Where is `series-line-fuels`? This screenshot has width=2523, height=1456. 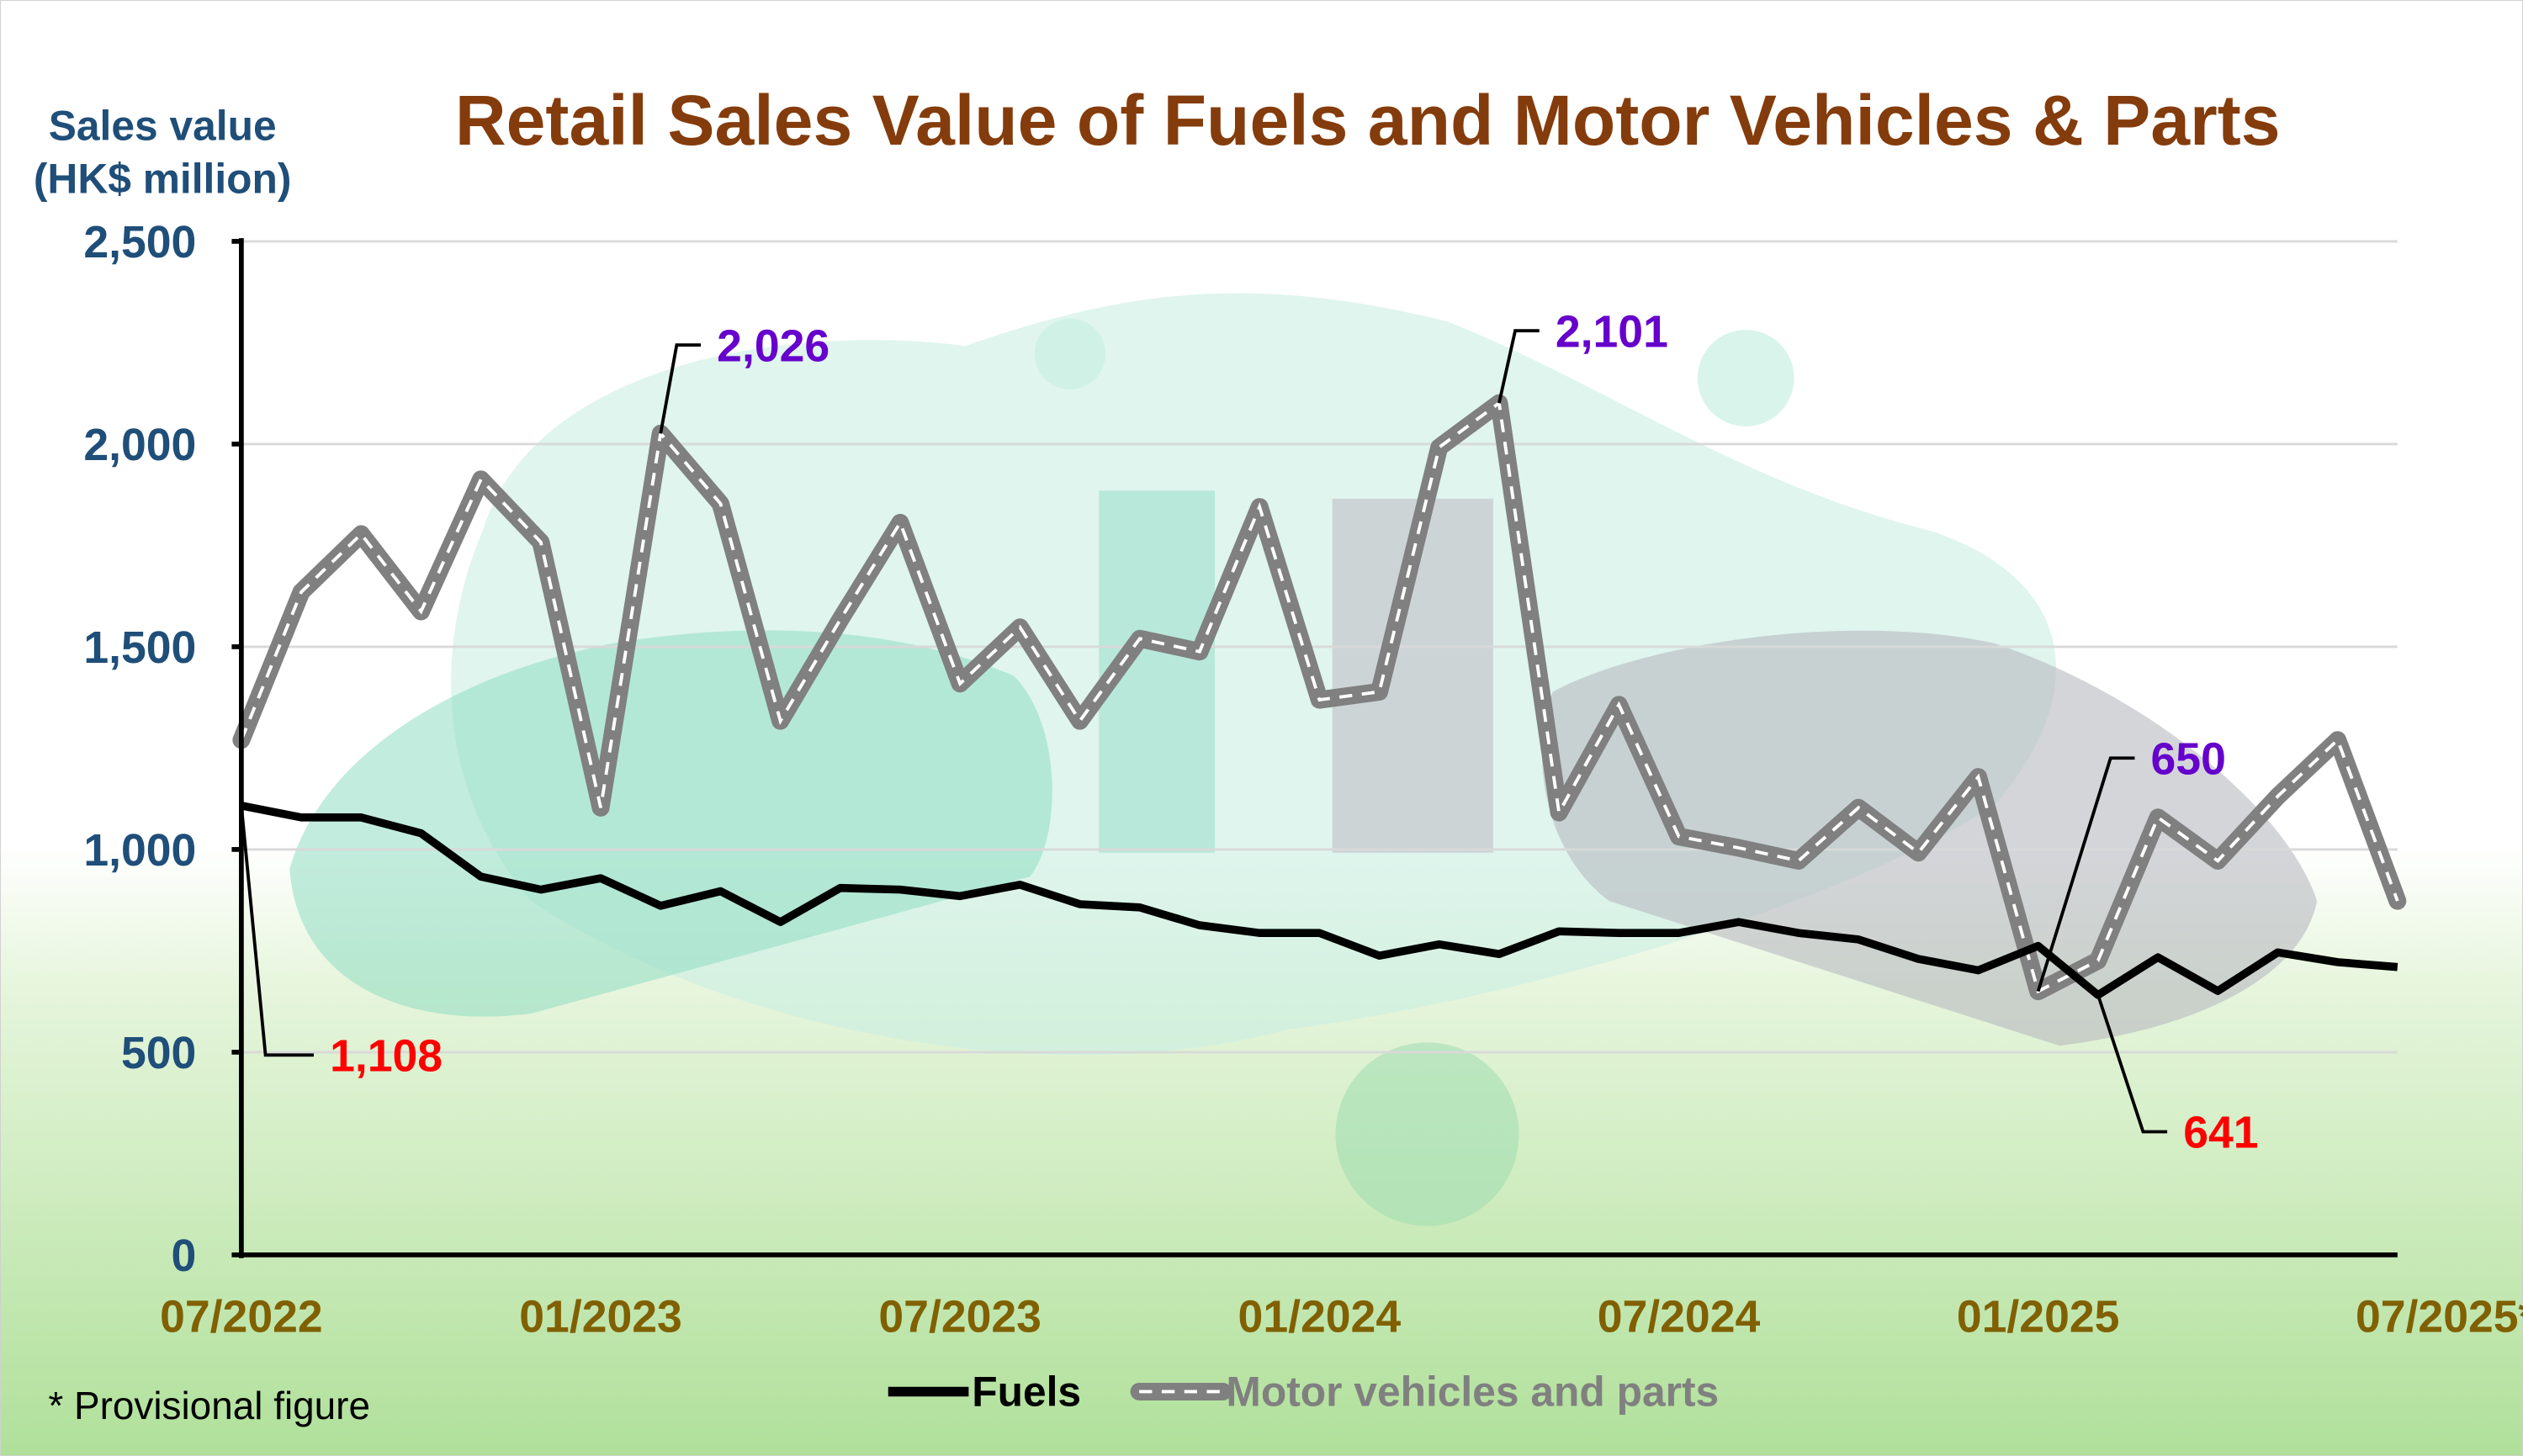
series-line-fuels is located at coordinates (1319, 900).